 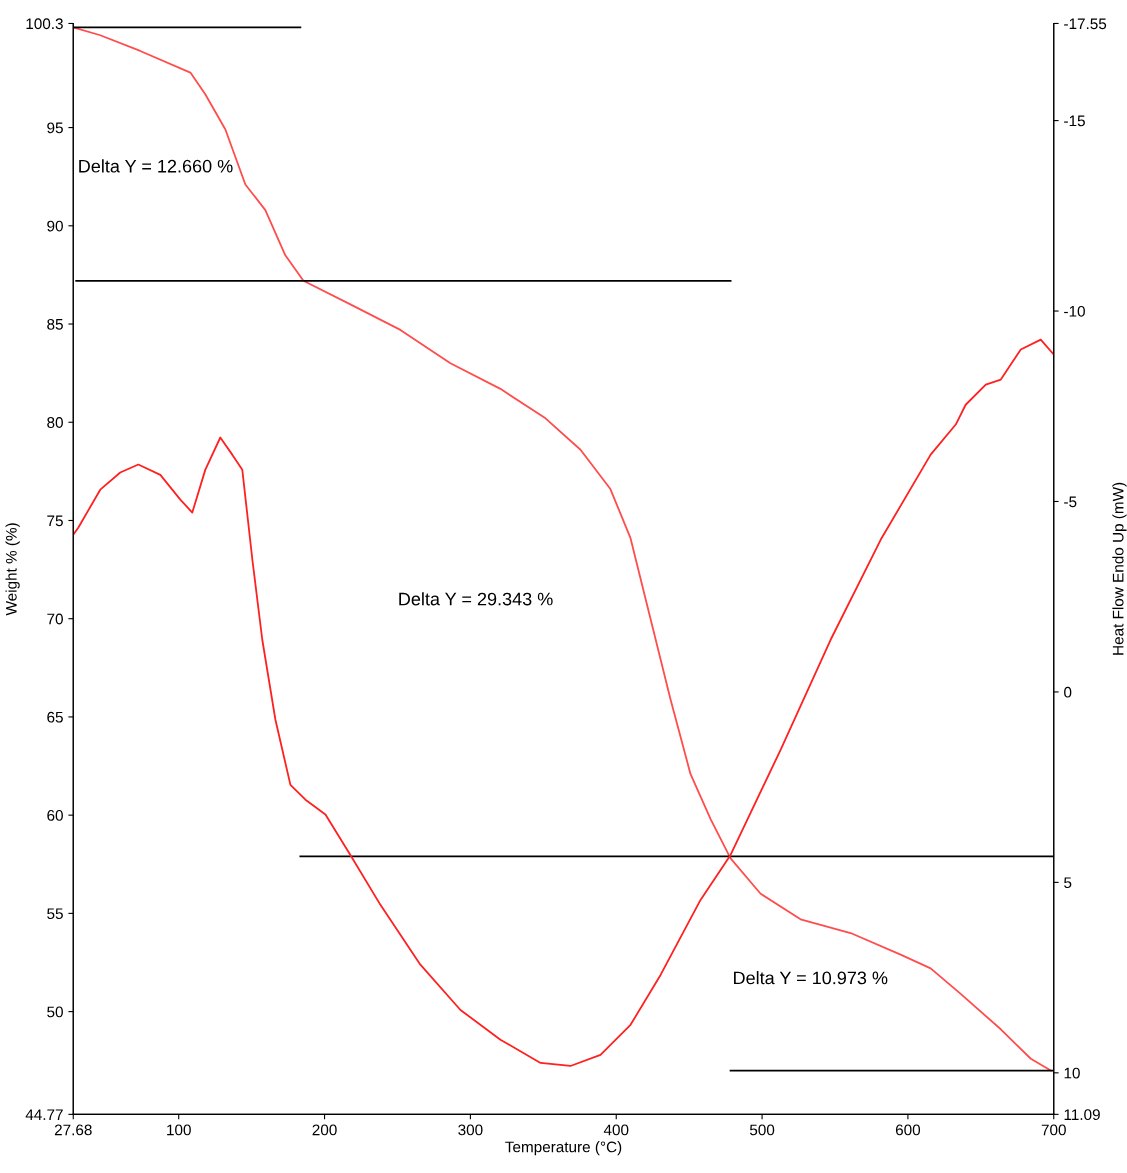 I want to click on y2-tick-label: -15, so click(x=1074, y=121).